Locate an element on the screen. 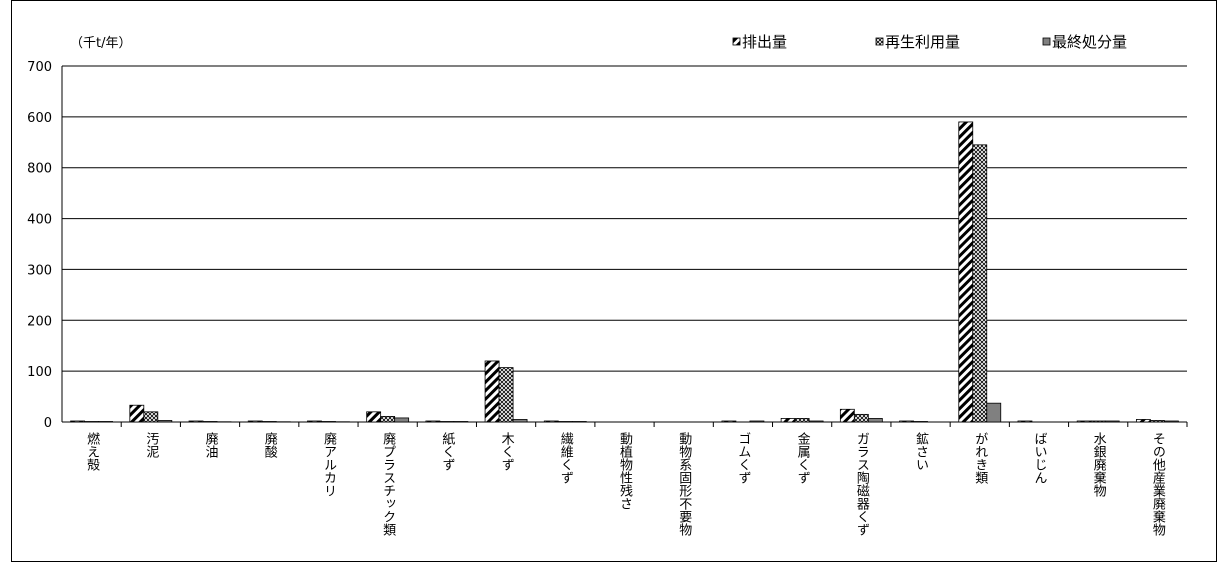 This screenshot has height=562, width=1217. x-tick-label: がれき類 is located at coordinates (980, 458).